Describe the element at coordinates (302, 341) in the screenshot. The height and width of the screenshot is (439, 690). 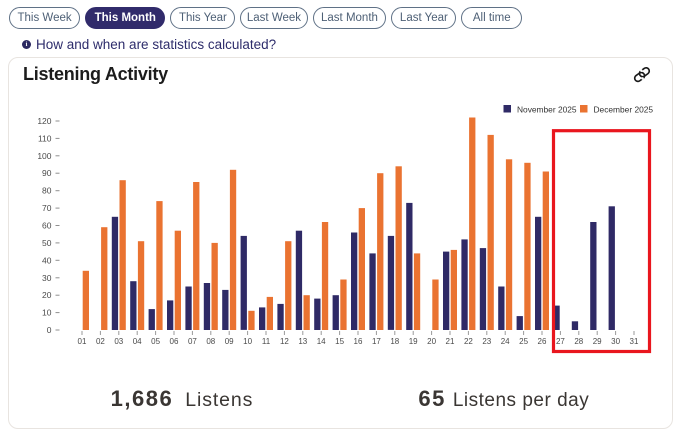
I see `svg-text: 13` at that location.